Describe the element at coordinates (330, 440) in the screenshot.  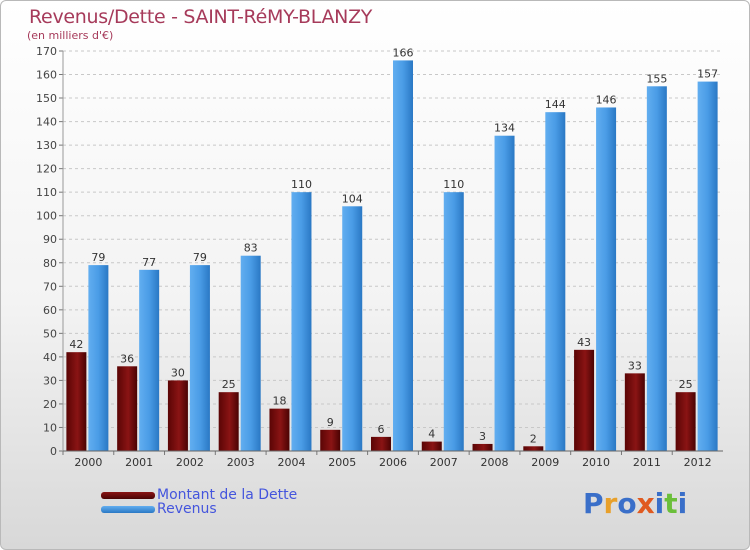
I see `bar-dette-2005` at that location.